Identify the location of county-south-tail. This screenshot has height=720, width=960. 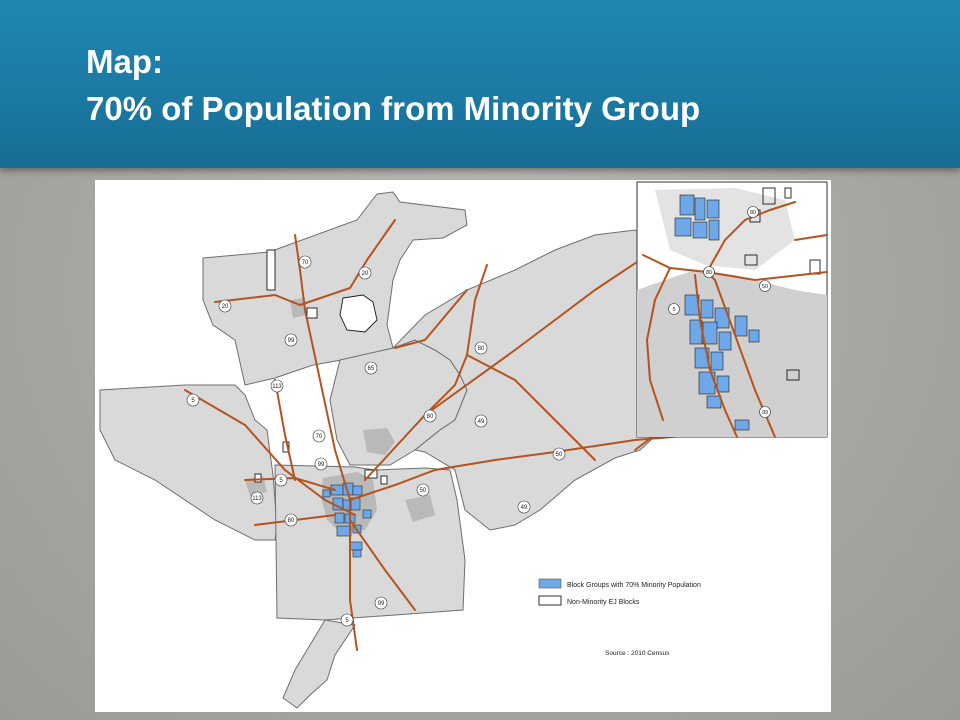
(319, 664).